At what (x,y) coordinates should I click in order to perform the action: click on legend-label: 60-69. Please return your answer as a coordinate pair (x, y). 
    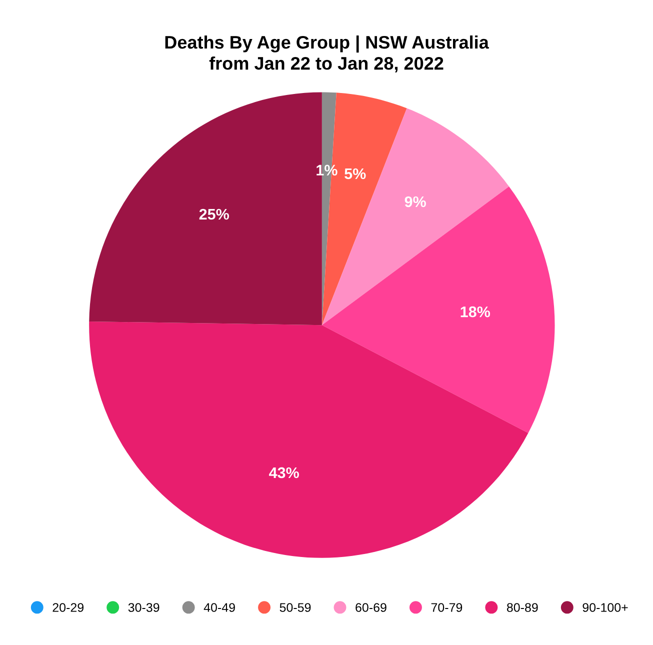
    Looking at the image, I should click on (371, 607).